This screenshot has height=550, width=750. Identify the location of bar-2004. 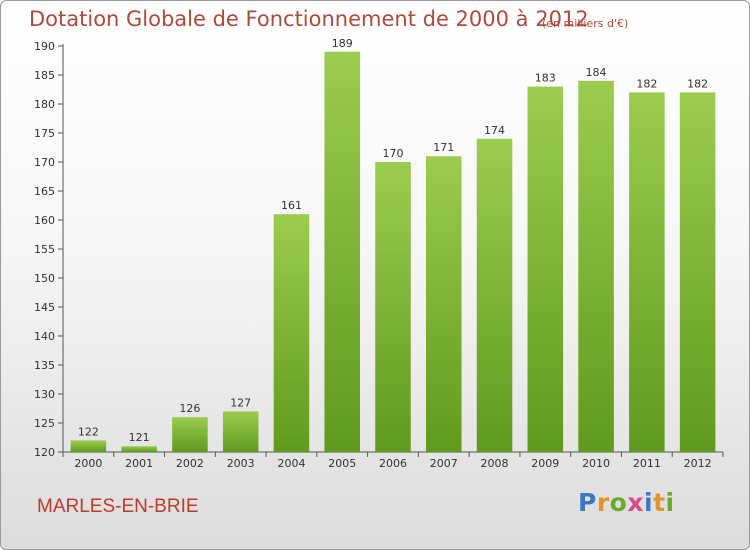
(291, 333).